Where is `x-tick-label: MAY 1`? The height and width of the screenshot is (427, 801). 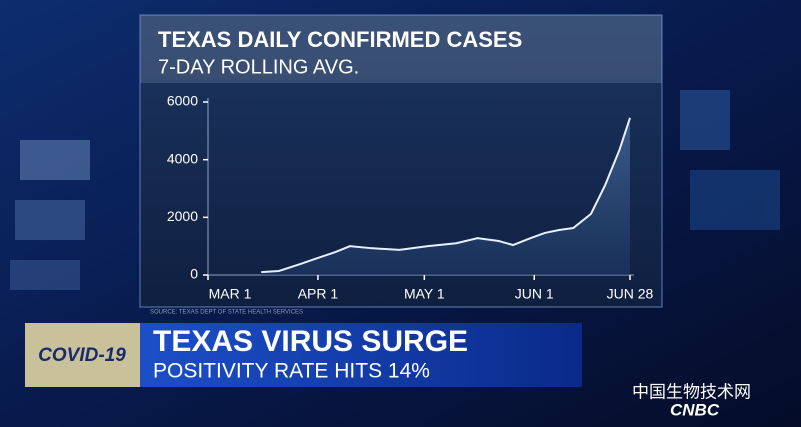 x-tick-label: MAY 1 is located at coordinates (424, 294).